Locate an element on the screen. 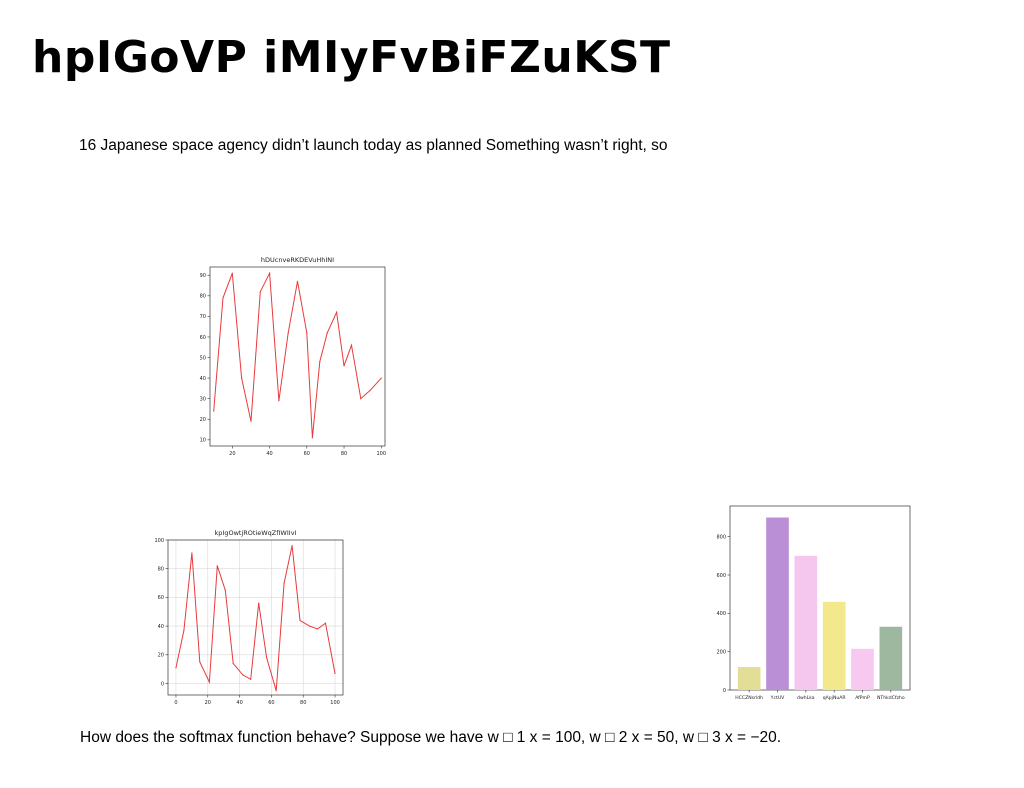 The image size is (1024, 788). line-chart-top-ytick-label-3: 40 is located at coordinates (203, 379).